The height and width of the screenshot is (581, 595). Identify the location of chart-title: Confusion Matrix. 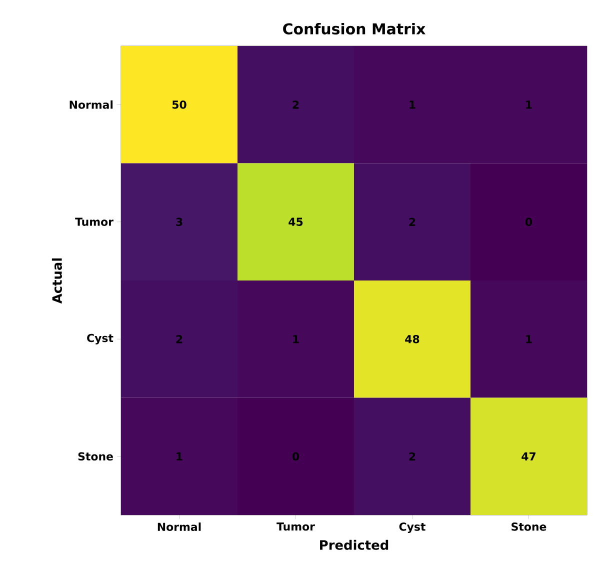
(354, 28).